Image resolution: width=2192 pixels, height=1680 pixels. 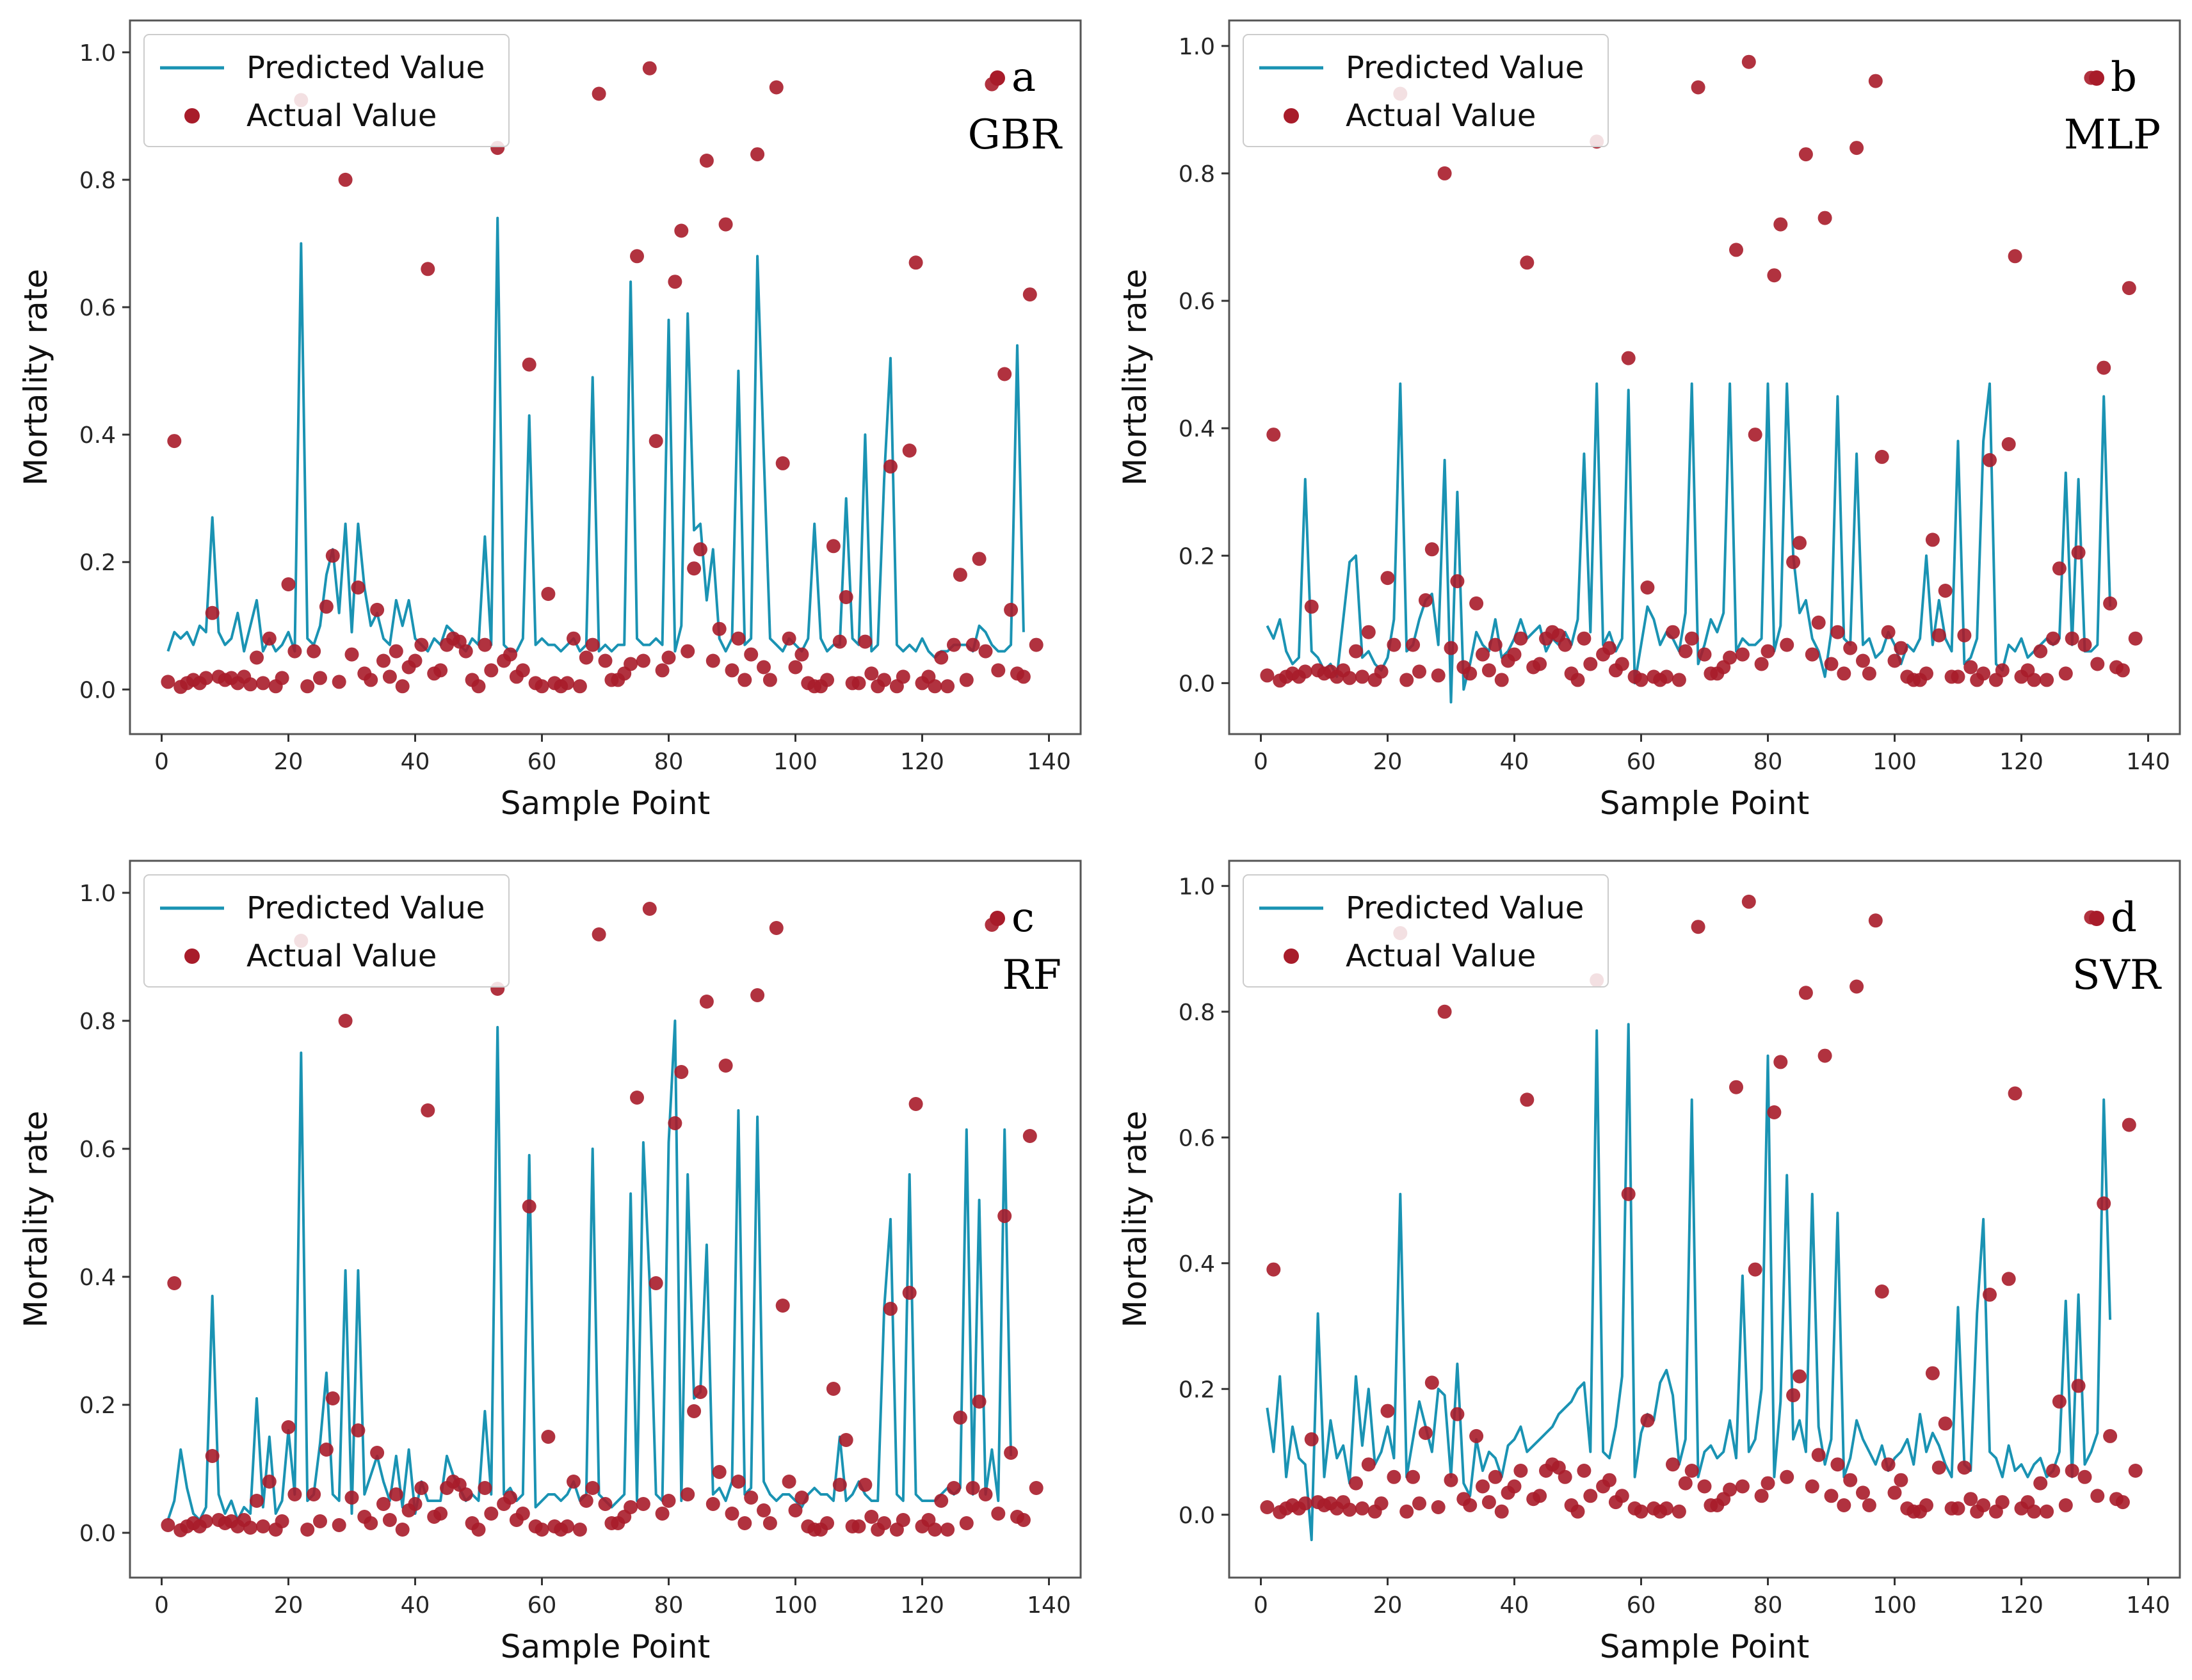 I want to click on panel-letter: a, so click(x=1024, y=77).